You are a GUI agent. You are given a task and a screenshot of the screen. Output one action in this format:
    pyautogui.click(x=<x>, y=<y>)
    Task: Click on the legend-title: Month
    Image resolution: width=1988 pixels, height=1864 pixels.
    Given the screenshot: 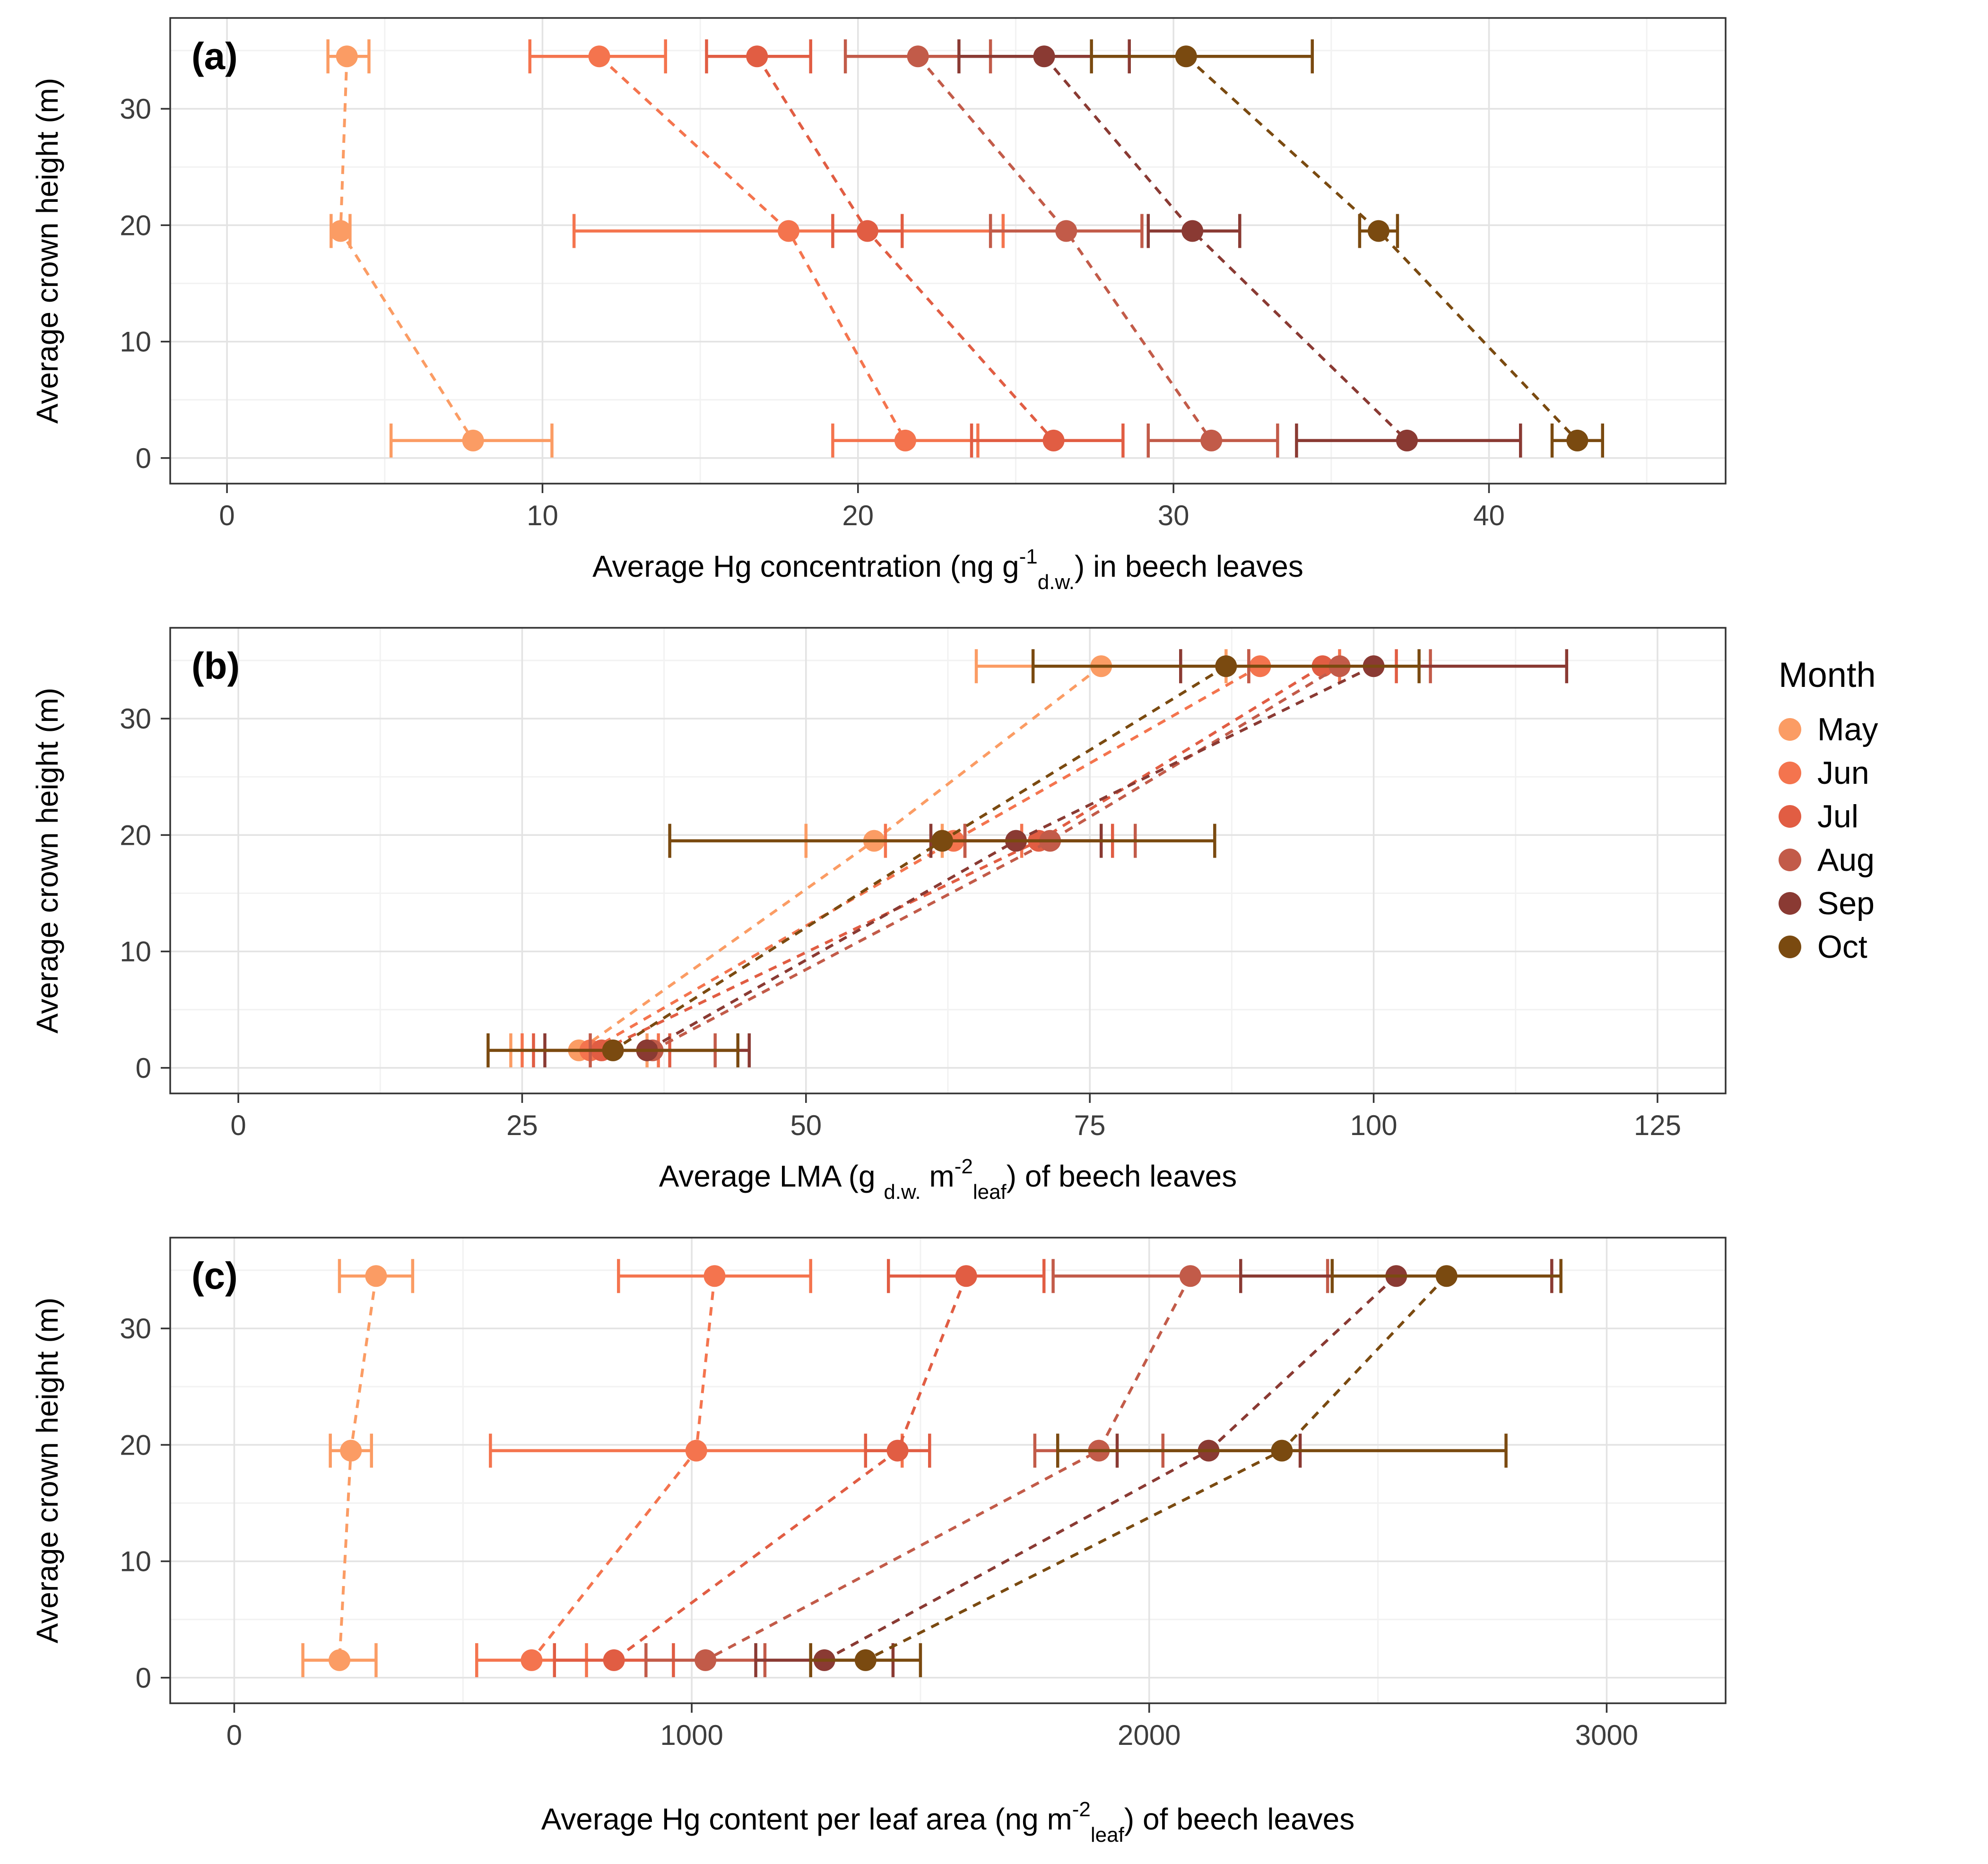 What is the action you would take?
    pyautogui.click(x=1827, y=674)
    